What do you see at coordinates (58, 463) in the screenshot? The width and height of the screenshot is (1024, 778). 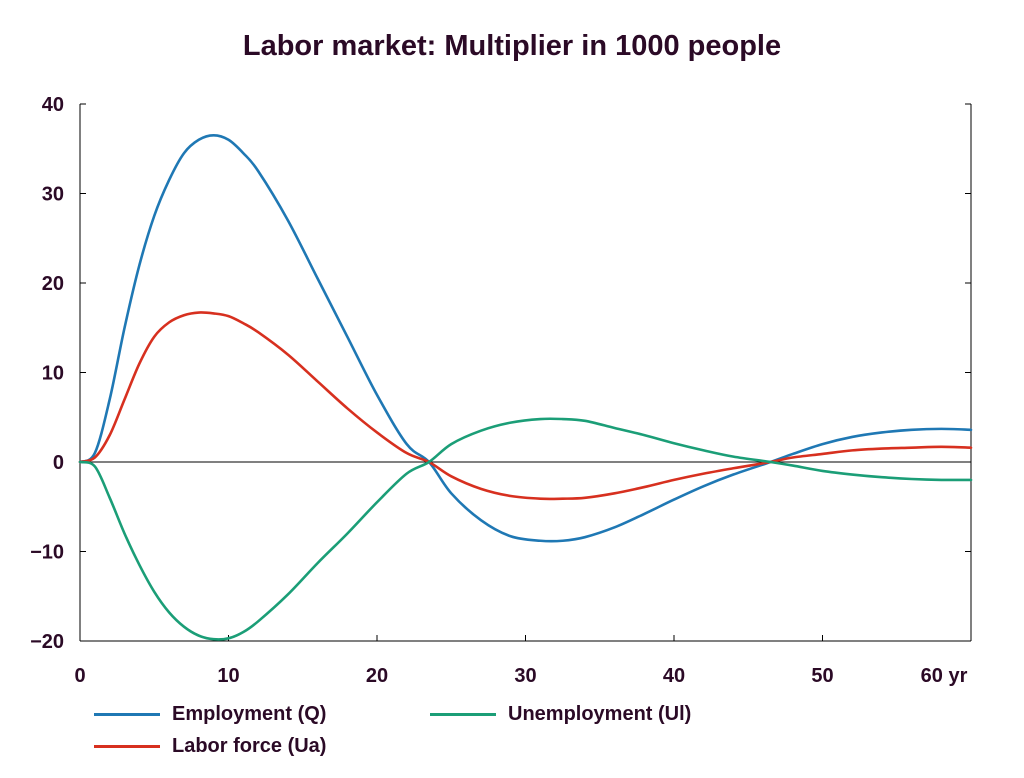 I see `y-tick-label: 0` at bounding box center [58, 463].